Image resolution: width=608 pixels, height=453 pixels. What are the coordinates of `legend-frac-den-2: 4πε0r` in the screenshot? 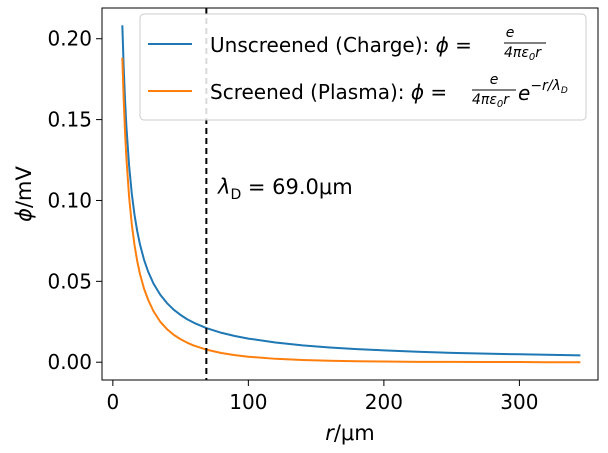 It's located at (491, 101).